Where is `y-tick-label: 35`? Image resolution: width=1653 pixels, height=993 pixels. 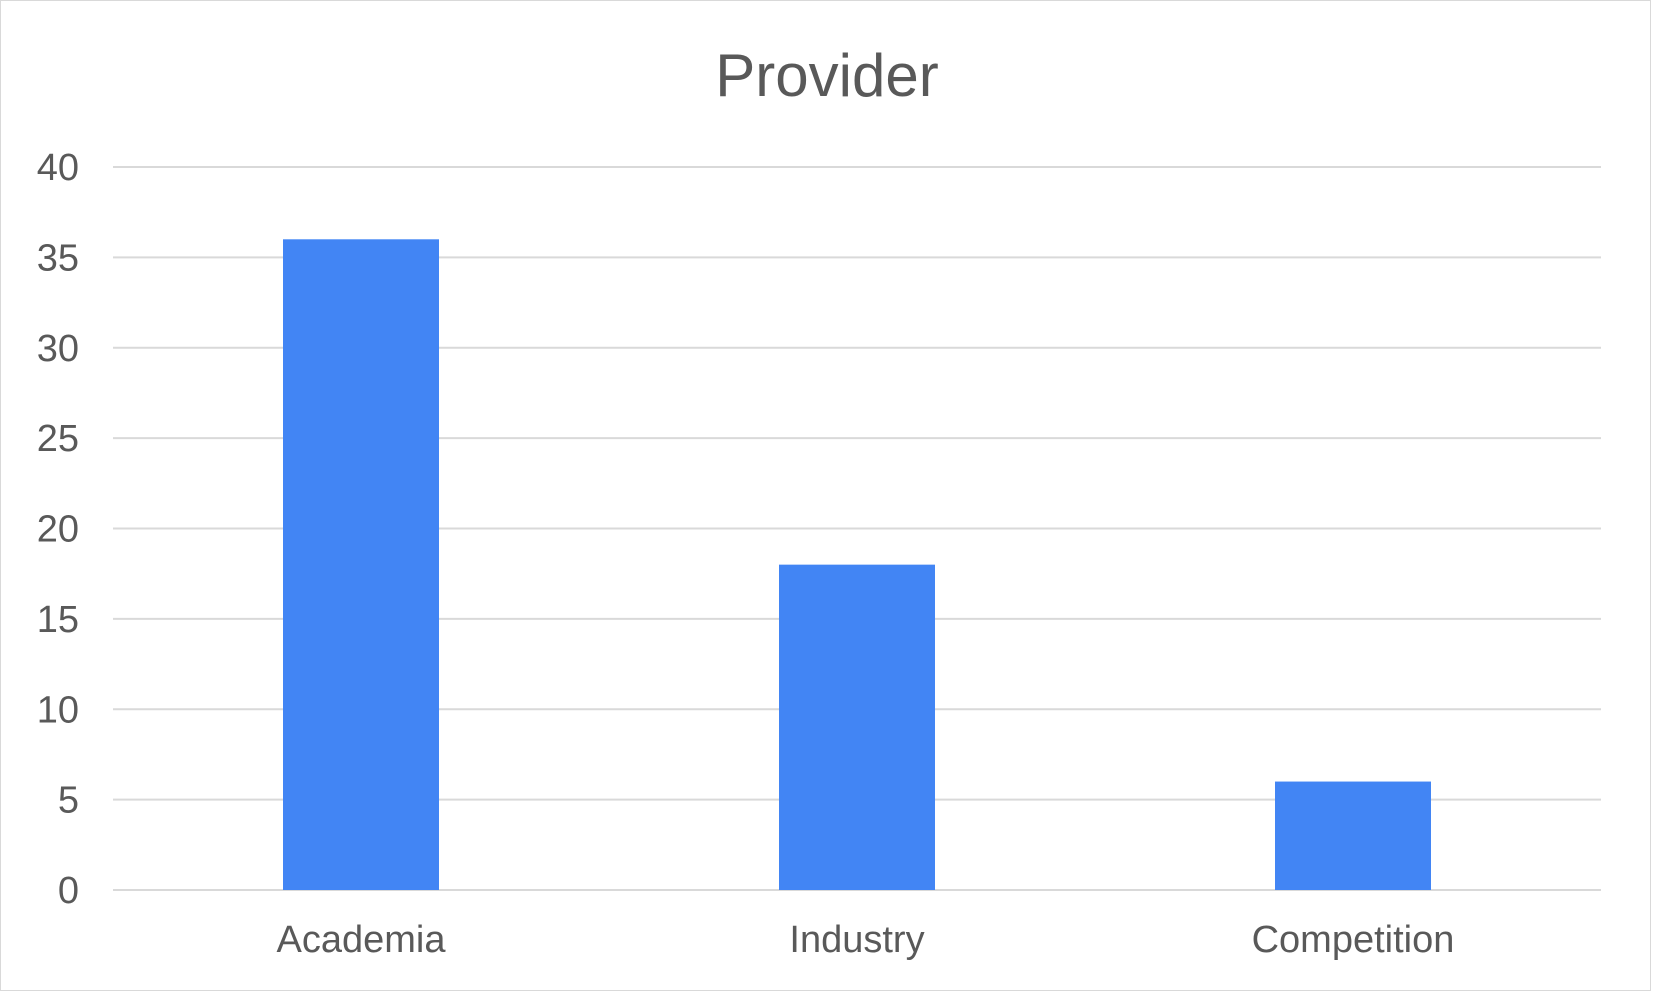 y-tick-label: 35 is located at coordinates (58, 258).